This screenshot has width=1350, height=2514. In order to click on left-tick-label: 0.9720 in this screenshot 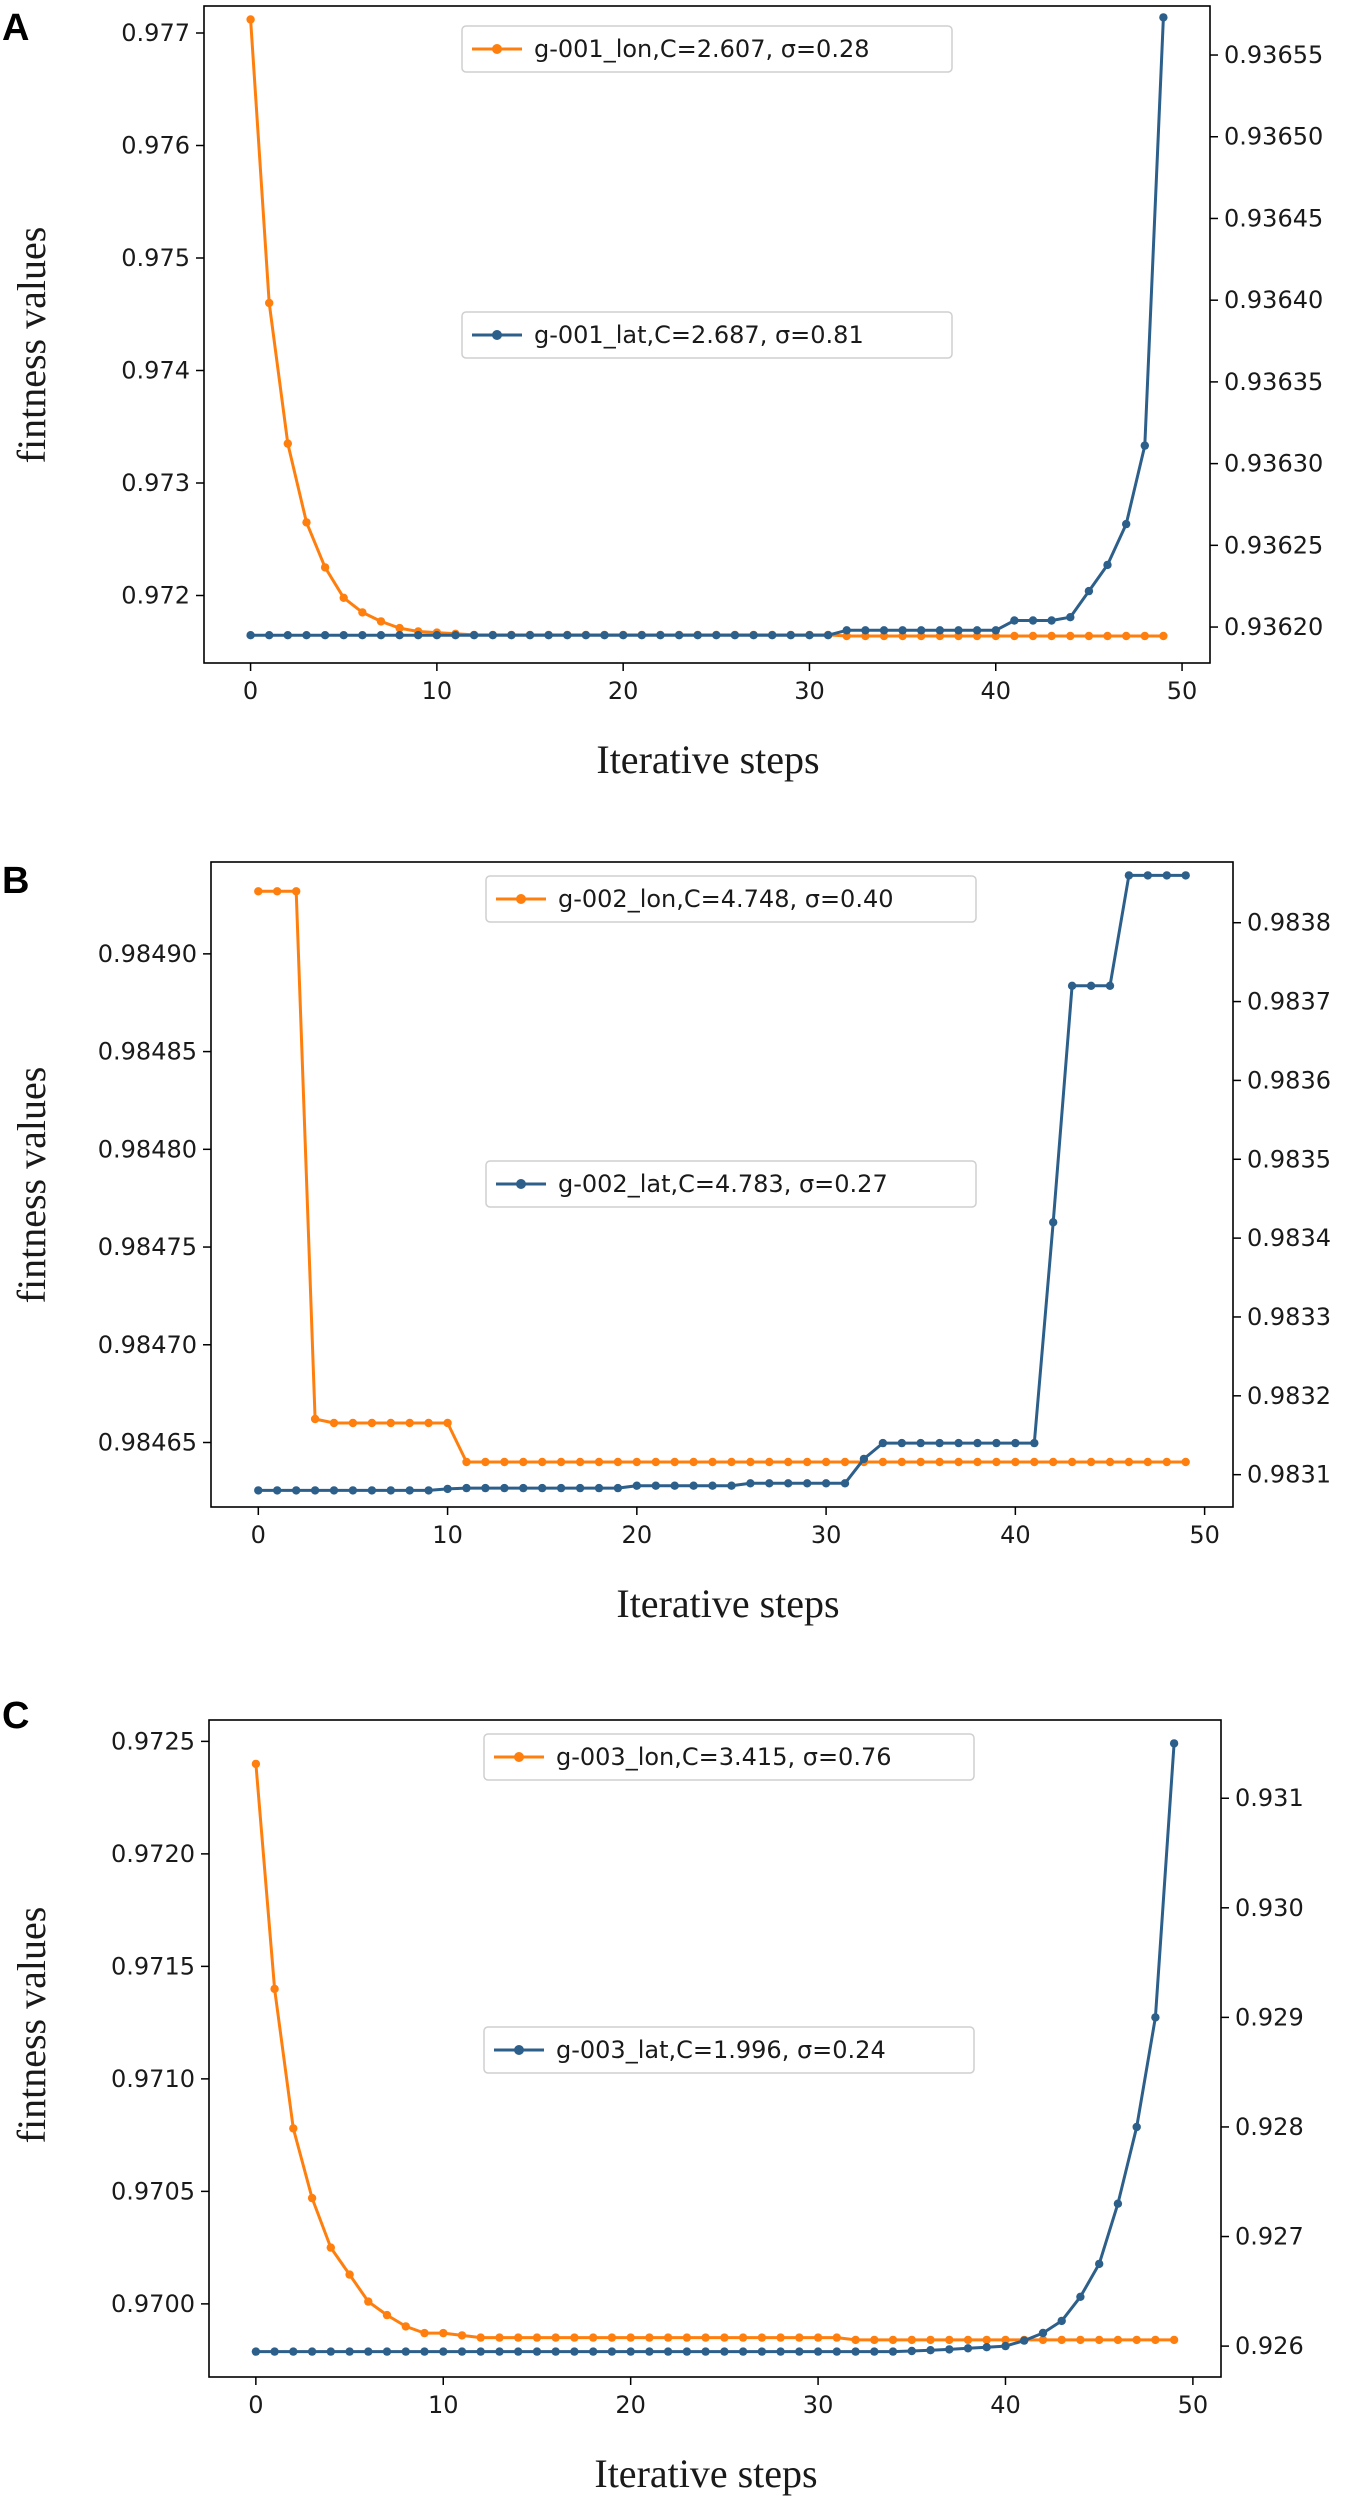, I will do `click(153, 1854)`.